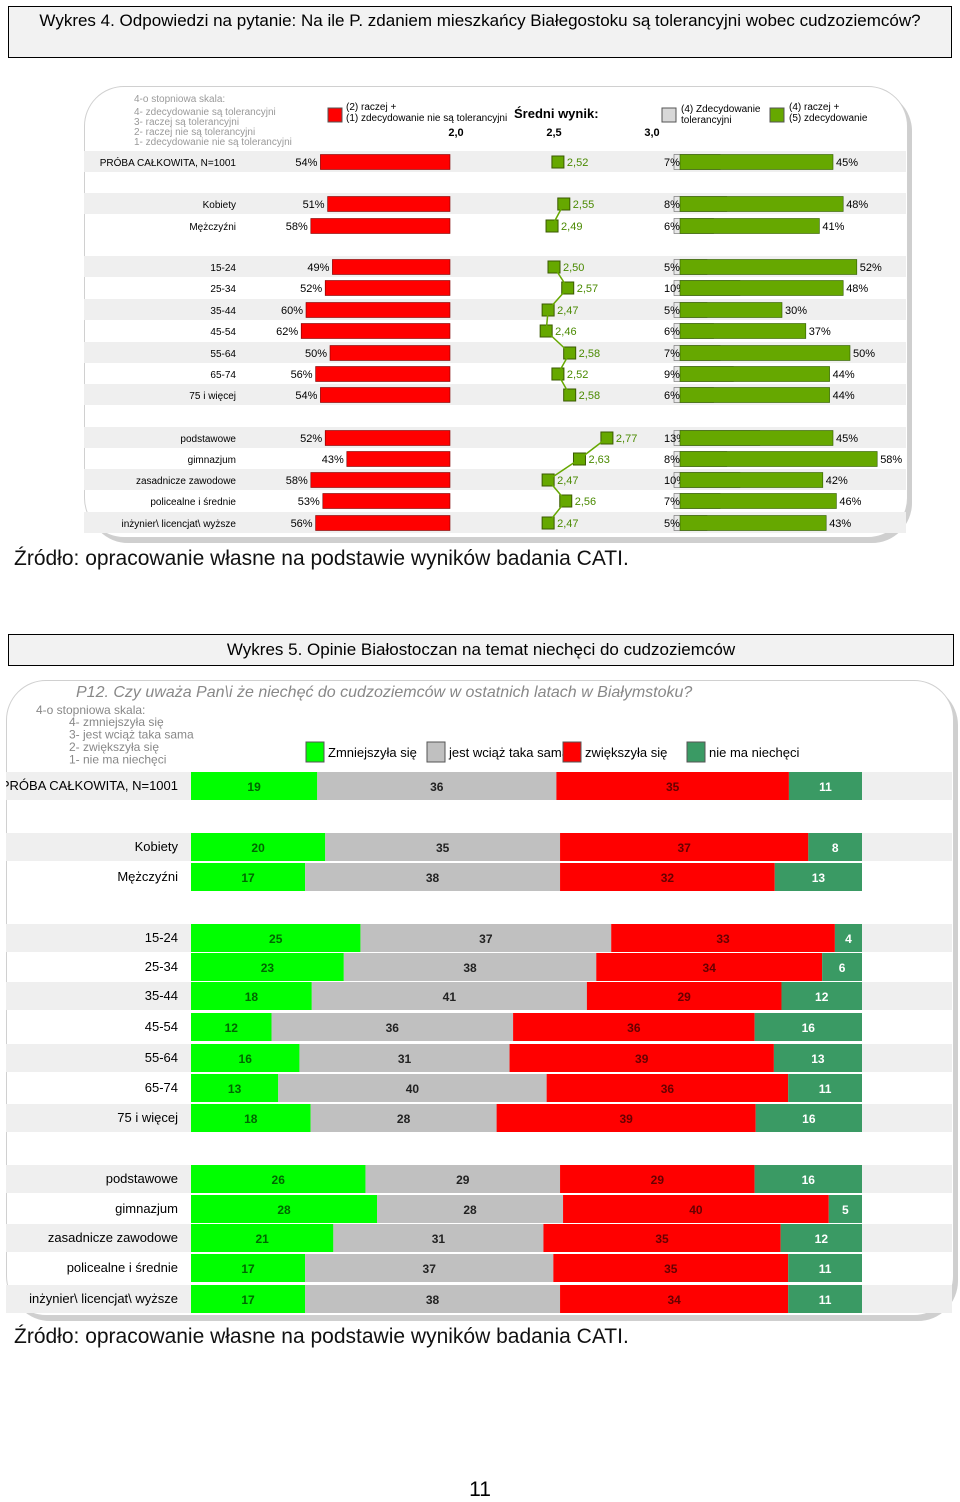 The image size is (960, 1502). I want to click on chart2-segment-label: 13, so click(235, 1089).